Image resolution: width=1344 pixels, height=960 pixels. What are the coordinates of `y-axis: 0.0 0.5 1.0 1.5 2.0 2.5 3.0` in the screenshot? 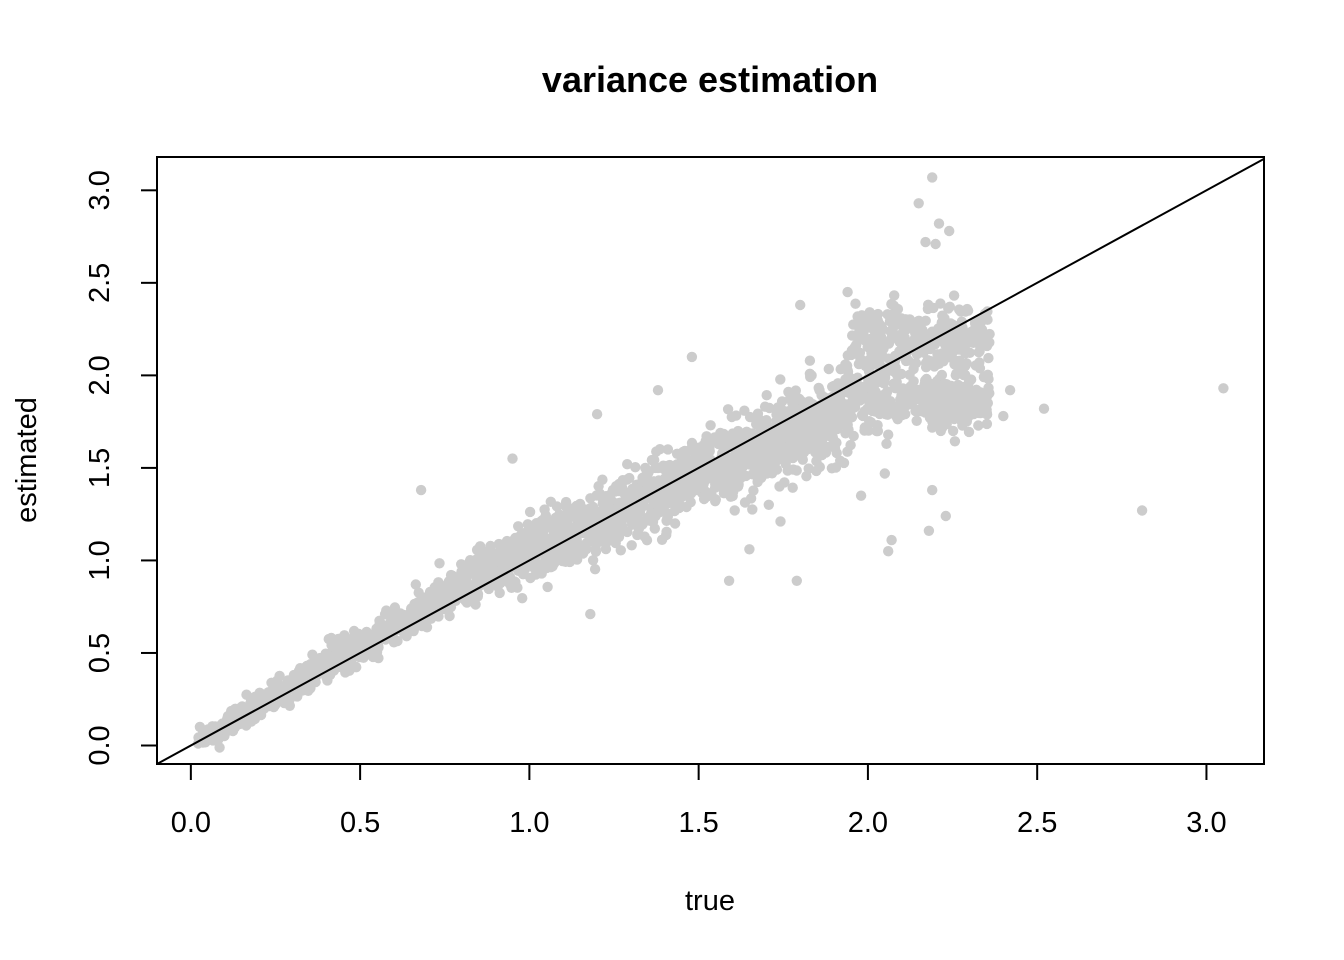 It's located at (121, 468).